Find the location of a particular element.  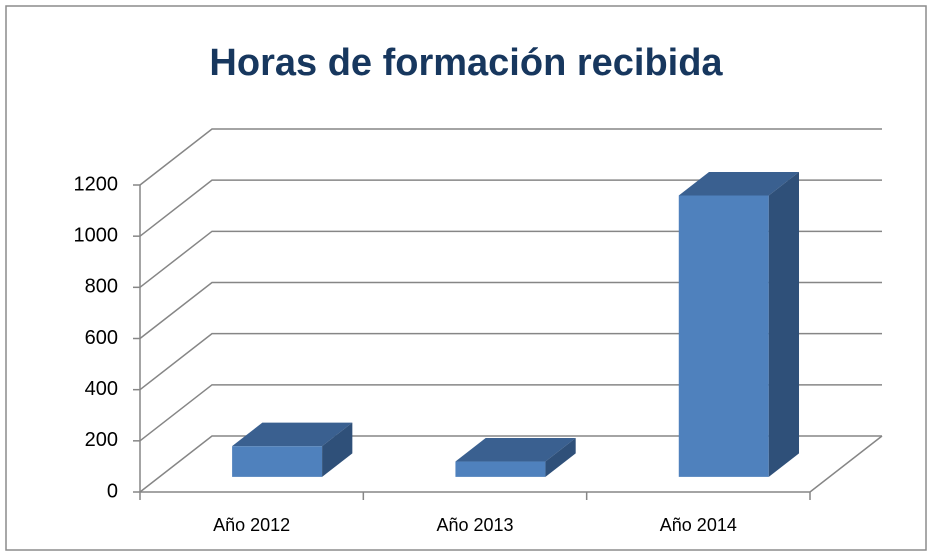

x-tick-label: Año 2014 is located at coordinates (698, 525).